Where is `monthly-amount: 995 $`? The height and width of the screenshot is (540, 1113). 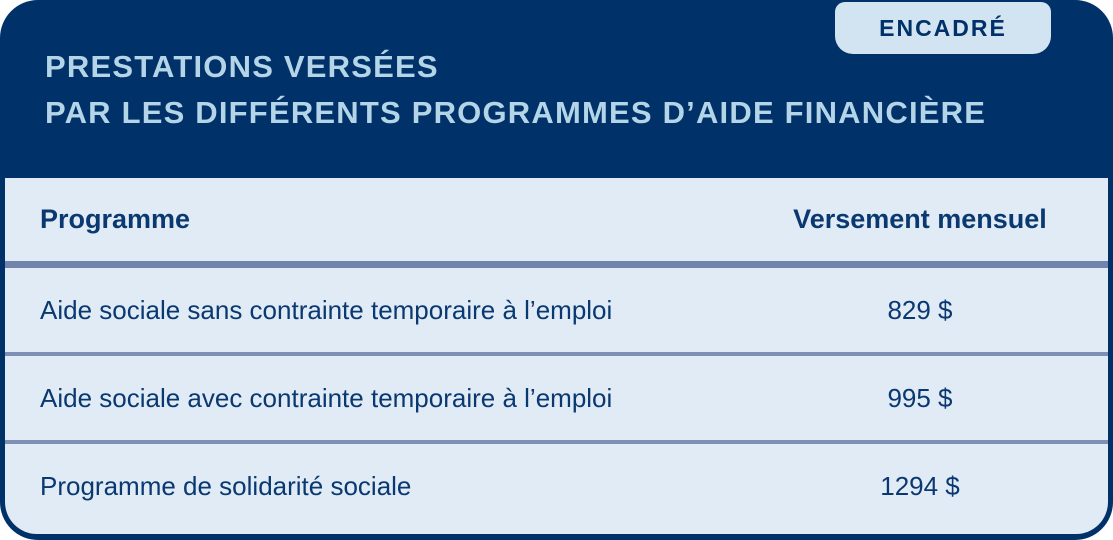 monthly-amount: 995 $ is located at coordinates (920, 397).